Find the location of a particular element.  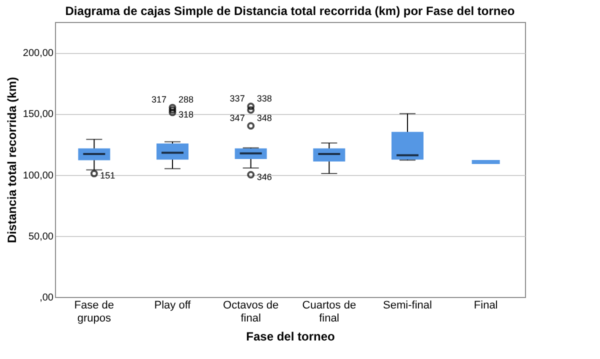

y-axis-title: Distancia total recorrida (km) is located at coordinates (11, 160).